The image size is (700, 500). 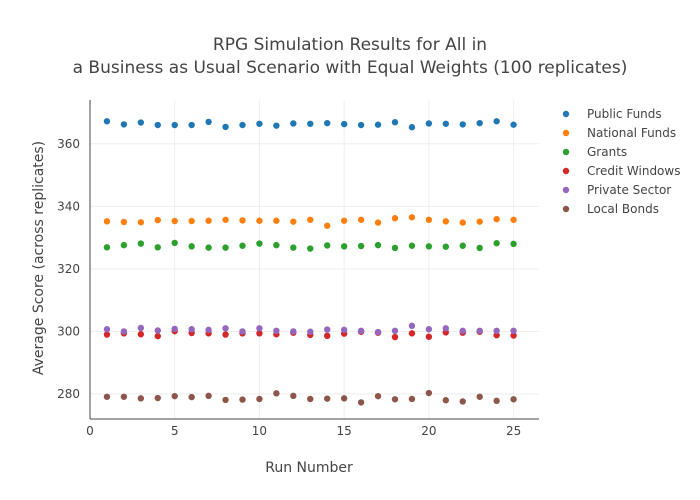 What do you see at coordinates (619, 133) in the screenshot?
I see `legend-item: National Funds` at bounding box center [619, 133].